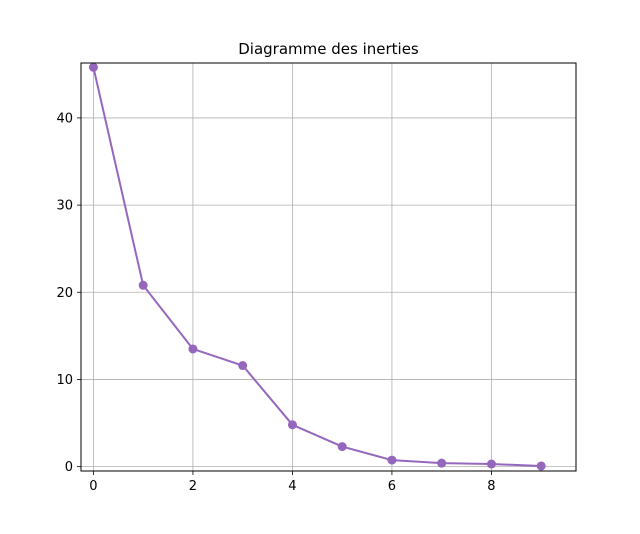 This screenshot has height=534, width=640. Describe the element at coordinates (392, 486) in the screenshot. I see `x-tick-label: 6` at that location.